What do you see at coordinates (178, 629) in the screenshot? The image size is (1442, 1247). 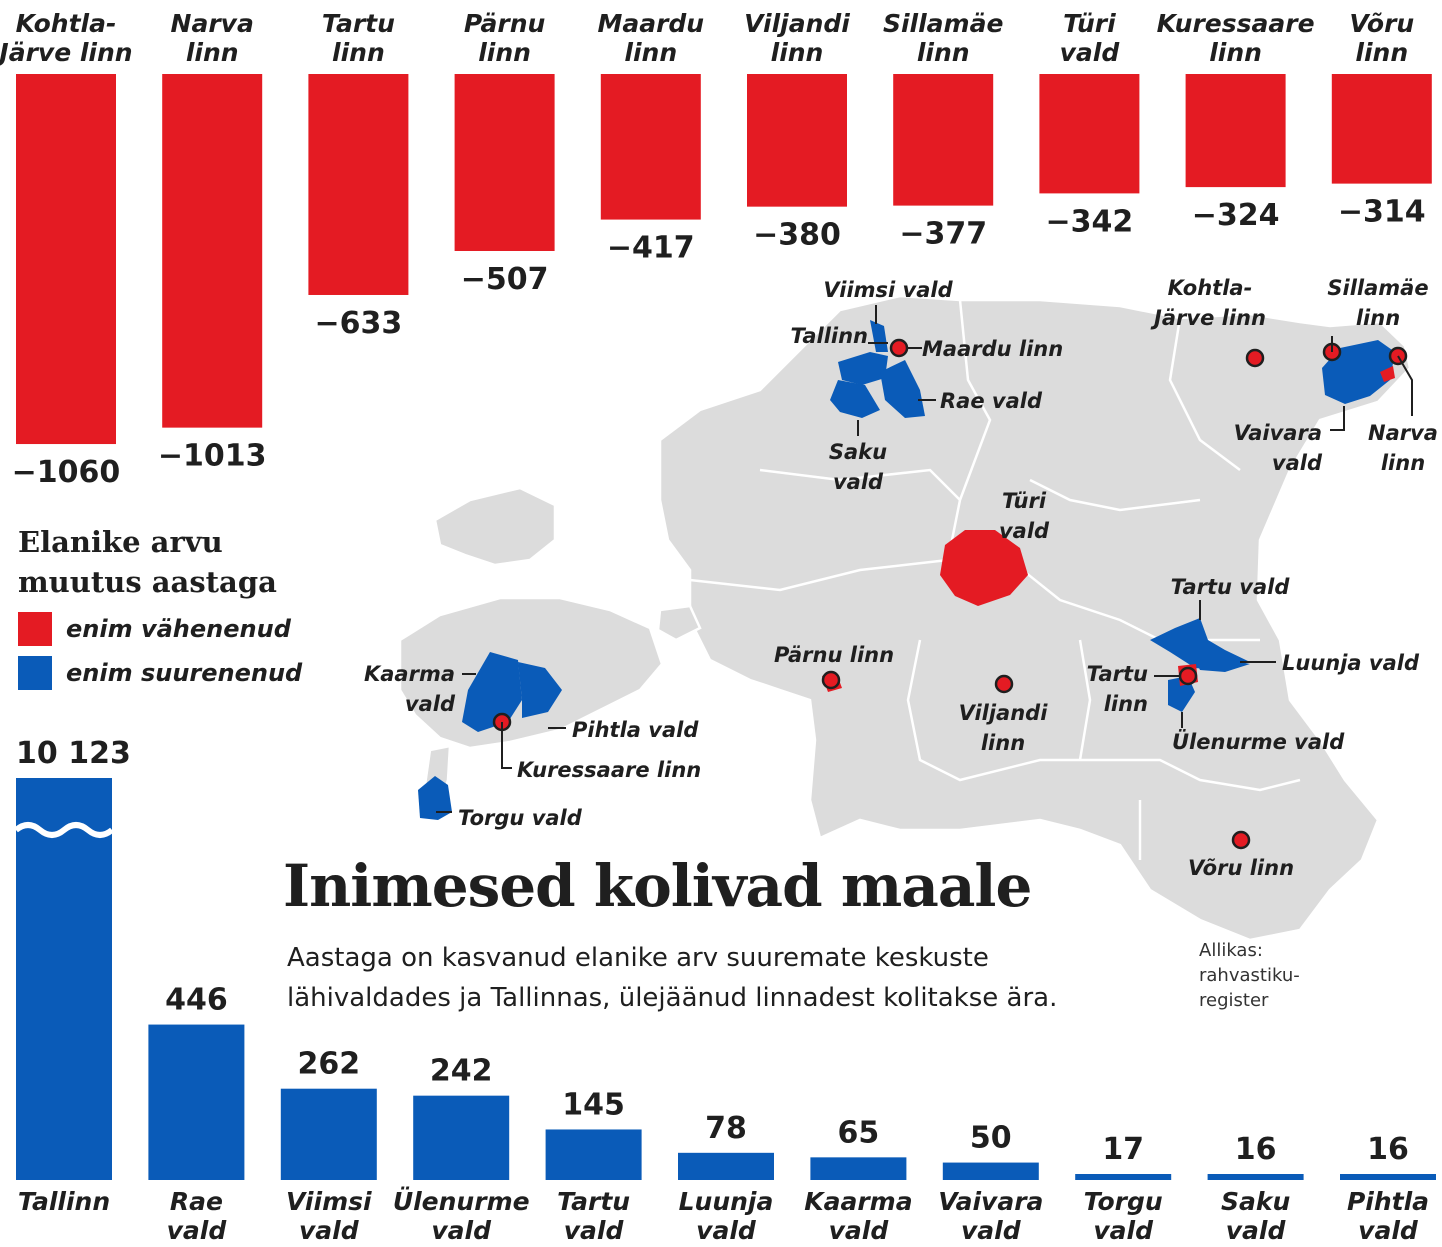 I see `legend-label-decline: enim vähenenud` at bounding box center [178, 629].